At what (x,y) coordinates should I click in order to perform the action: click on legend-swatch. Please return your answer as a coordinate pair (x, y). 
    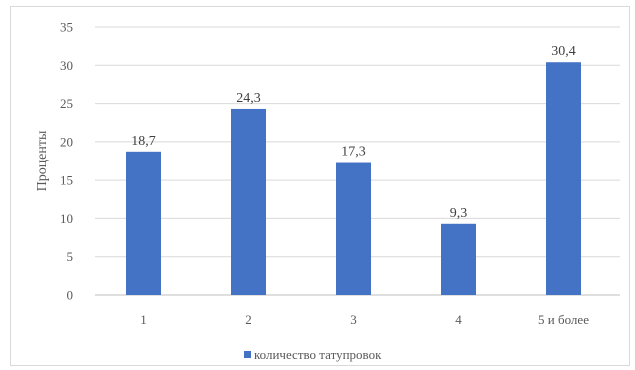
    Looking at the image, I should click on (247, 354).